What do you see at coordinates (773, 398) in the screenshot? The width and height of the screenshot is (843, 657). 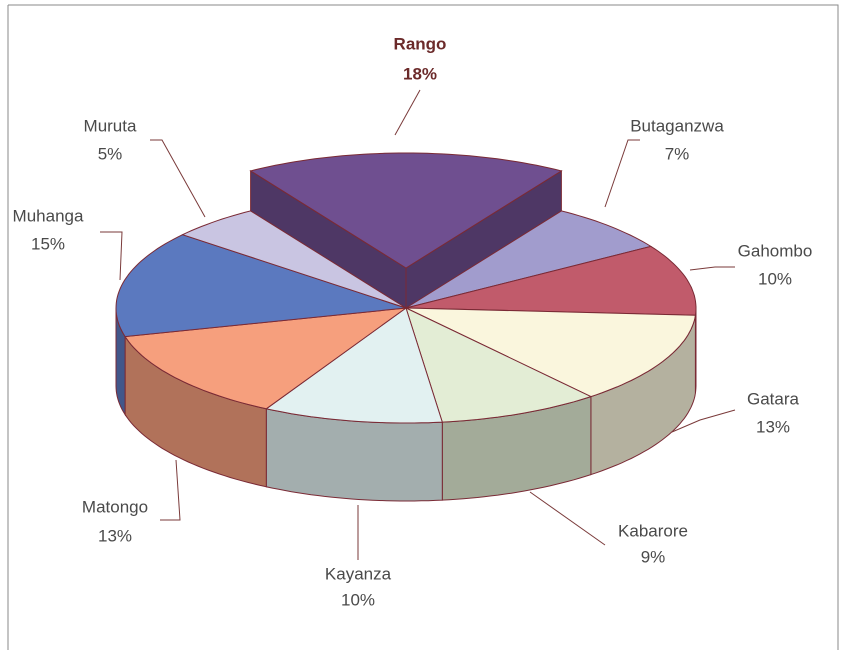 I see `slice-label: Gatara` at bounding box center [773, 398].